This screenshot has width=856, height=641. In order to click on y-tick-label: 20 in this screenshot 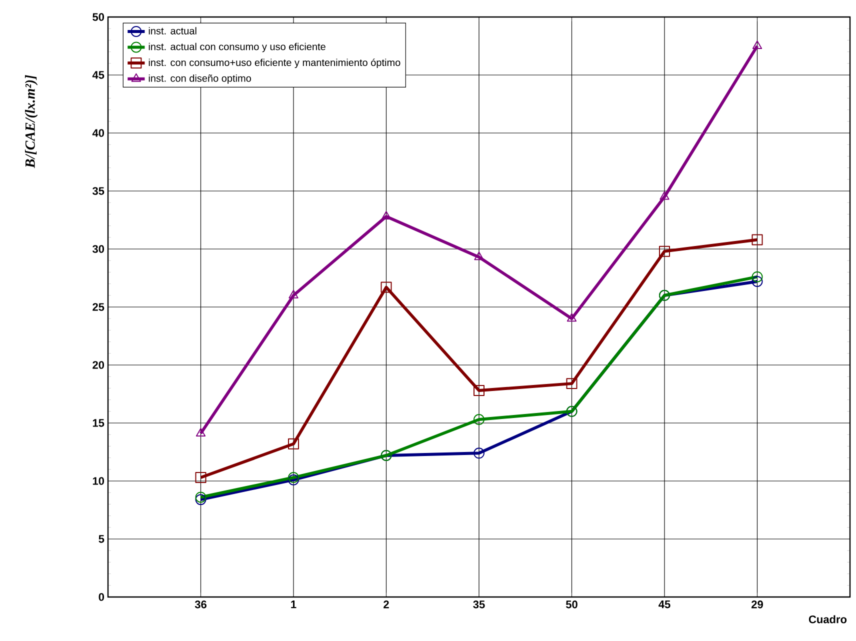, I will do `click(98, 365)`.